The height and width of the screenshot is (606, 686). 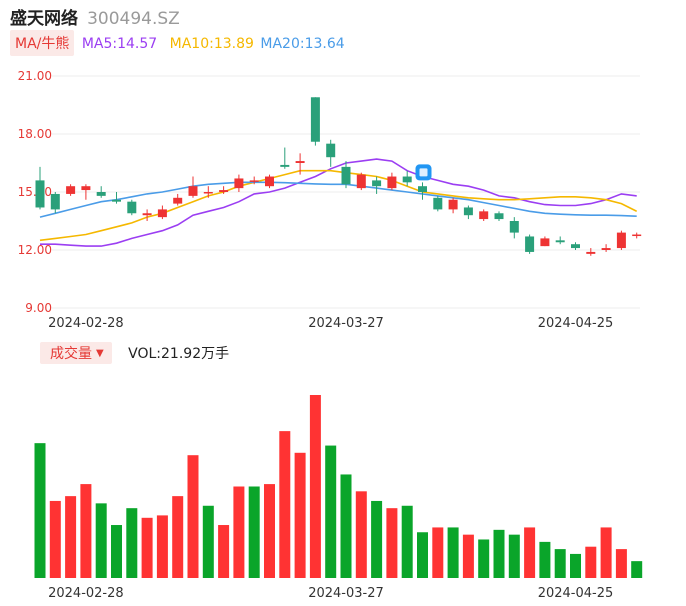 I want to click on y-tick-label: 21.00, so click(x=35, y=76).